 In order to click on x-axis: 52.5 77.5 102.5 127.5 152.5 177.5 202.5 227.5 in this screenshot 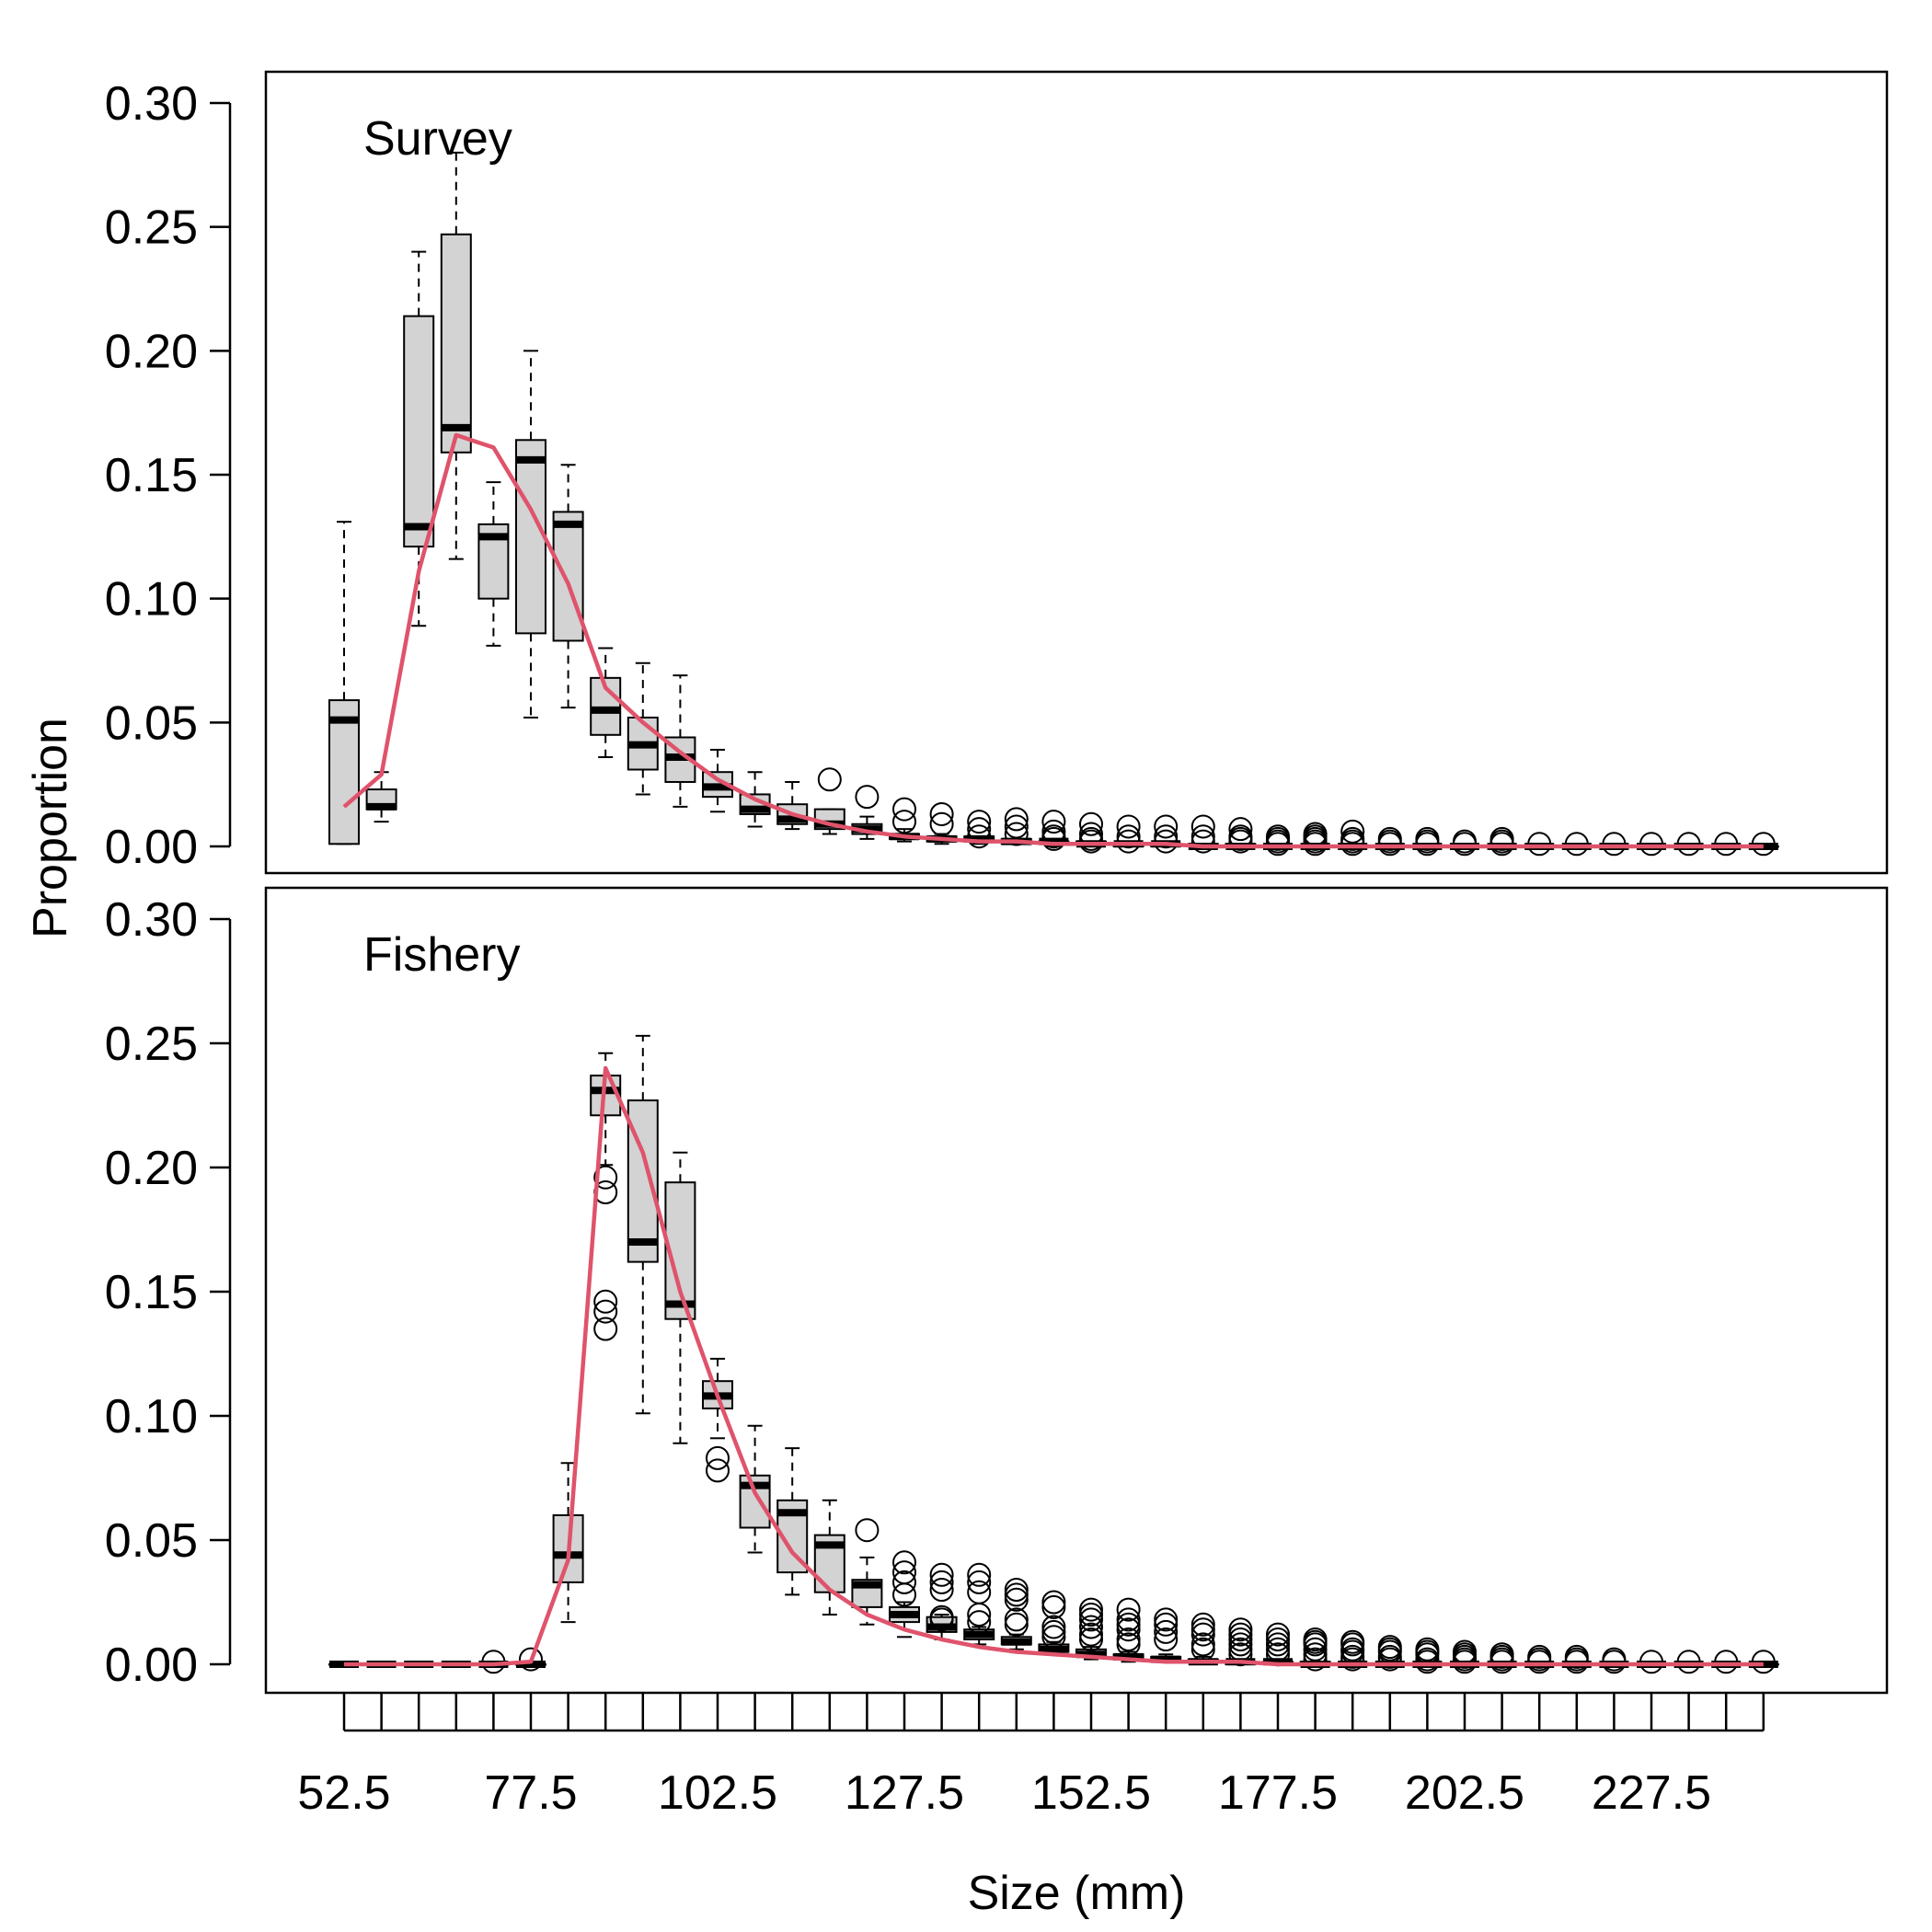, I will do `click(1031, 1756)`.